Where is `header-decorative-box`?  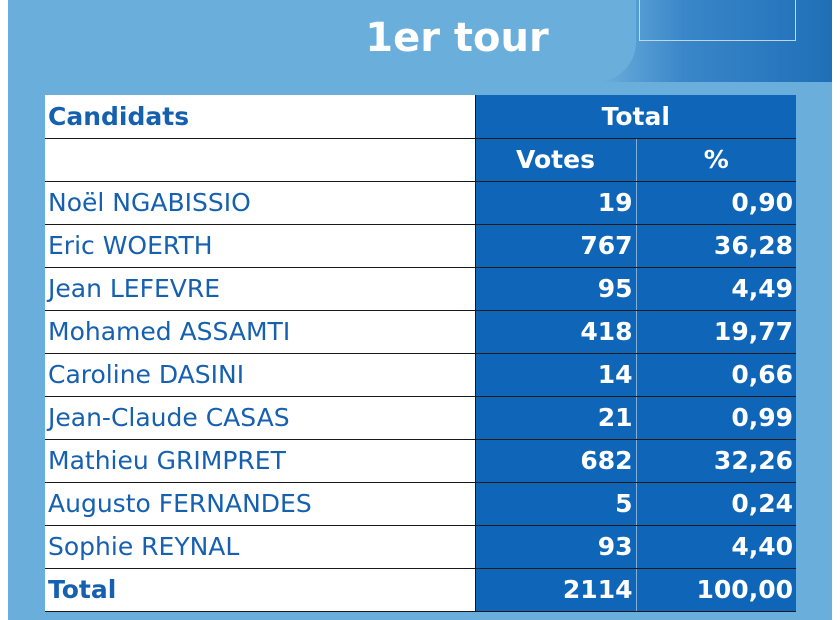
header-decorative-box is located at coordinates (717, 20).